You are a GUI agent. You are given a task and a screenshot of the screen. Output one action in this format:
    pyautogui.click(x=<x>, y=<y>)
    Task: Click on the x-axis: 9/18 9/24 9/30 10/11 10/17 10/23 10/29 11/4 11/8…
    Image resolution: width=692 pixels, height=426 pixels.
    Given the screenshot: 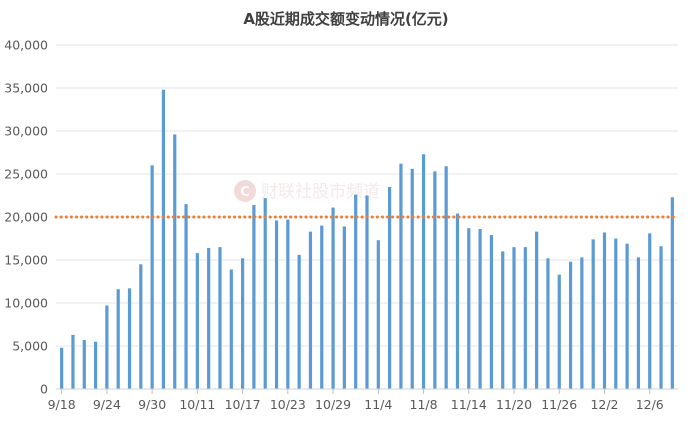 What is the action you would take?
    pyautogui.click(x=356, y=400)
    